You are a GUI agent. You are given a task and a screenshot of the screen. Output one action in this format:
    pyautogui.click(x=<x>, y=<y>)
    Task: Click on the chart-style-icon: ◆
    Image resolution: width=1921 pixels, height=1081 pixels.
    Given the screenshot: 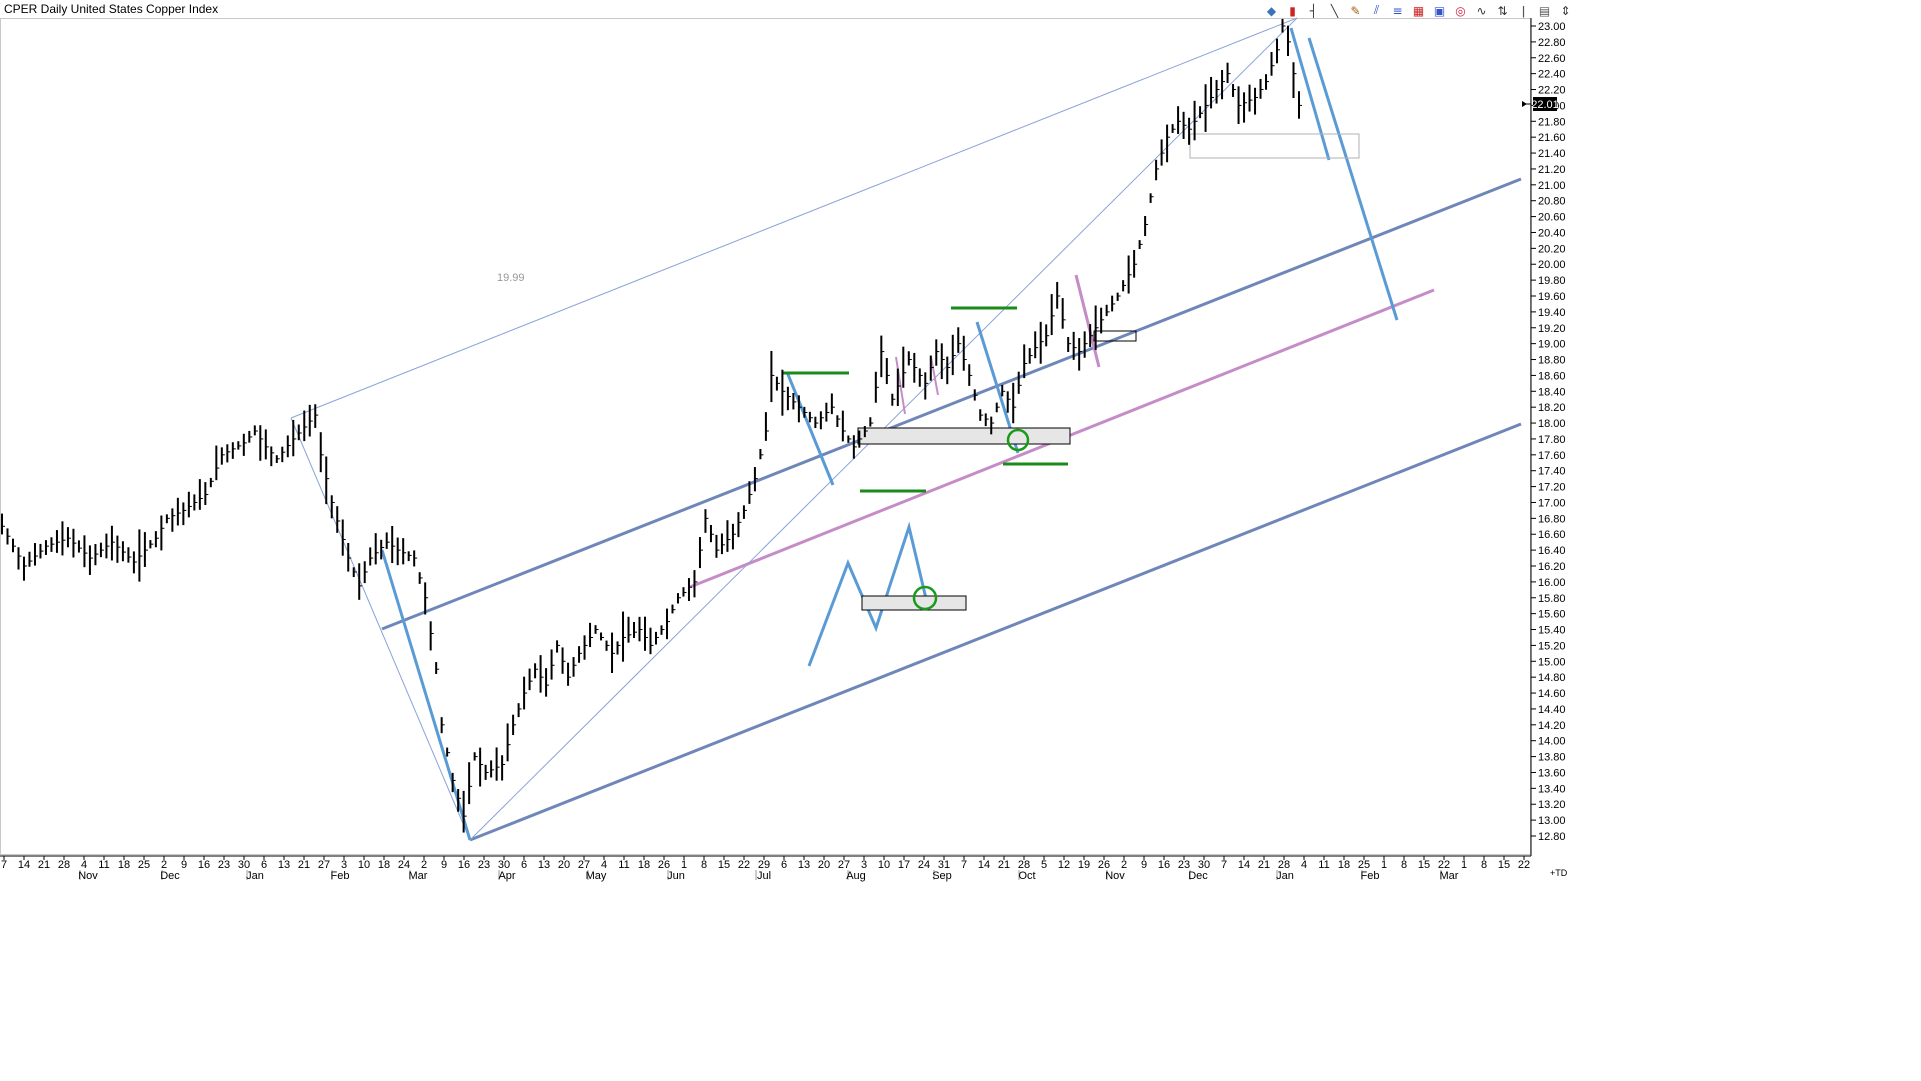 What is the action you would take?
    pyautogui.click(x=1271, y=10)
    